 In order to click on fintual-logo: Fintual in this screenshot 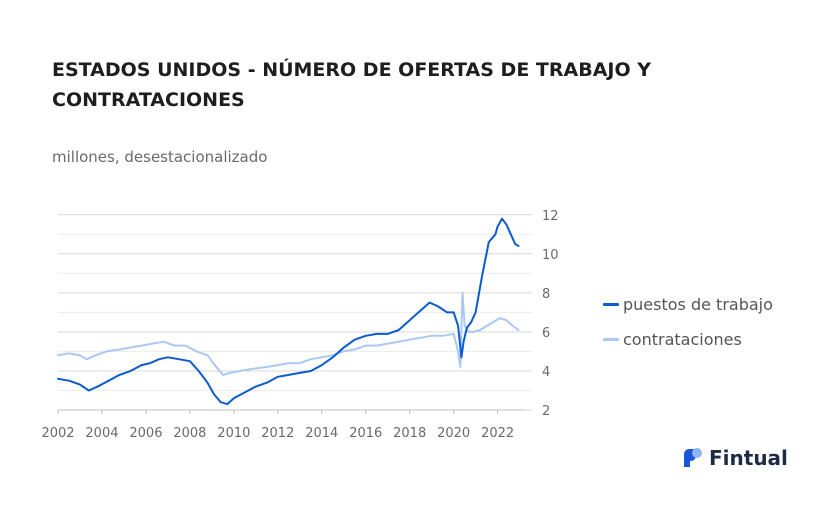, I will do `click(735, 458)`.